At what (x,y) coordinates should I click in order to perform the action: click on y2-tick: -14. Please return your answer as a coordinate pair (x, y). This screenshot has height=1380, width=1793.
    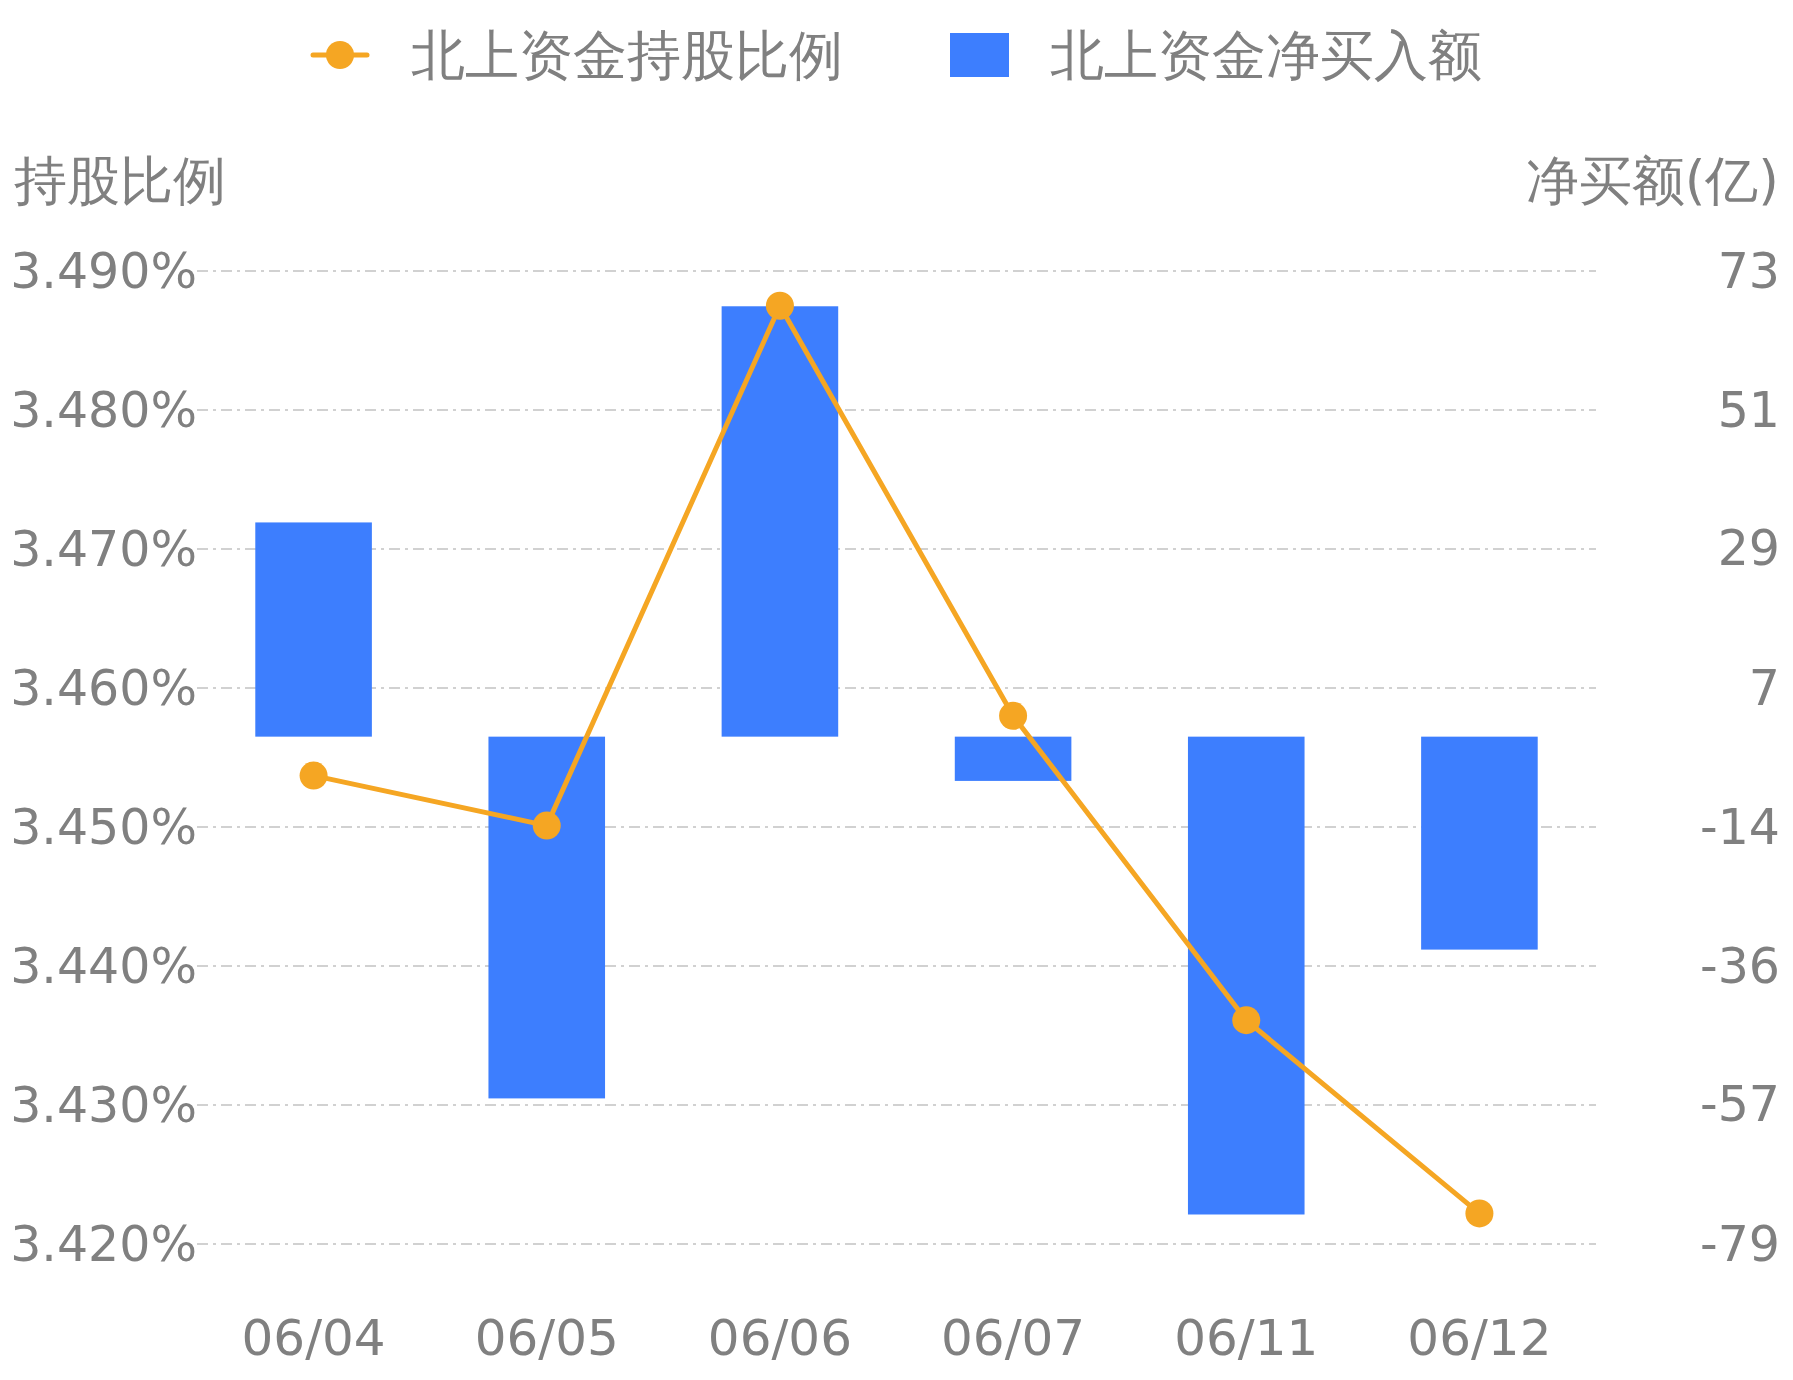
    Looking at the image, I should click on (1739, 827).